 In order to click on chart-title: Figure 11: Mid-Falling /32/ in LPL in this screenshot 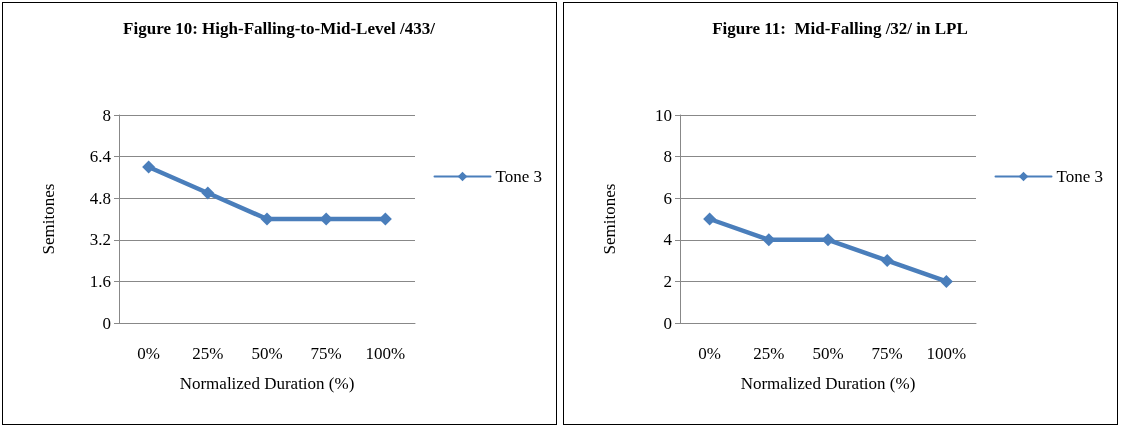, I will do `click(840, 28)`.